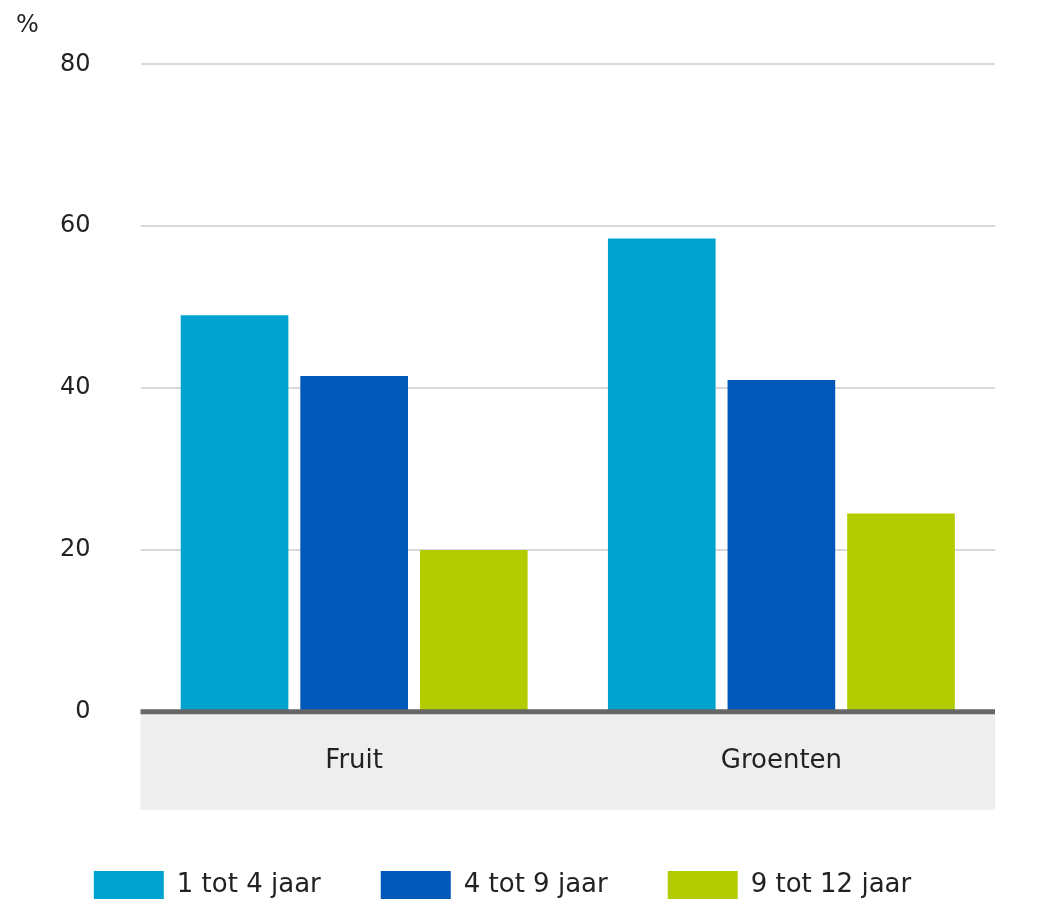 The image size is (1047, 909). What do you see at coordinates (27, 24) in the screenshot?
I see `y-axis-title: %` at bounding box center [27, 24].